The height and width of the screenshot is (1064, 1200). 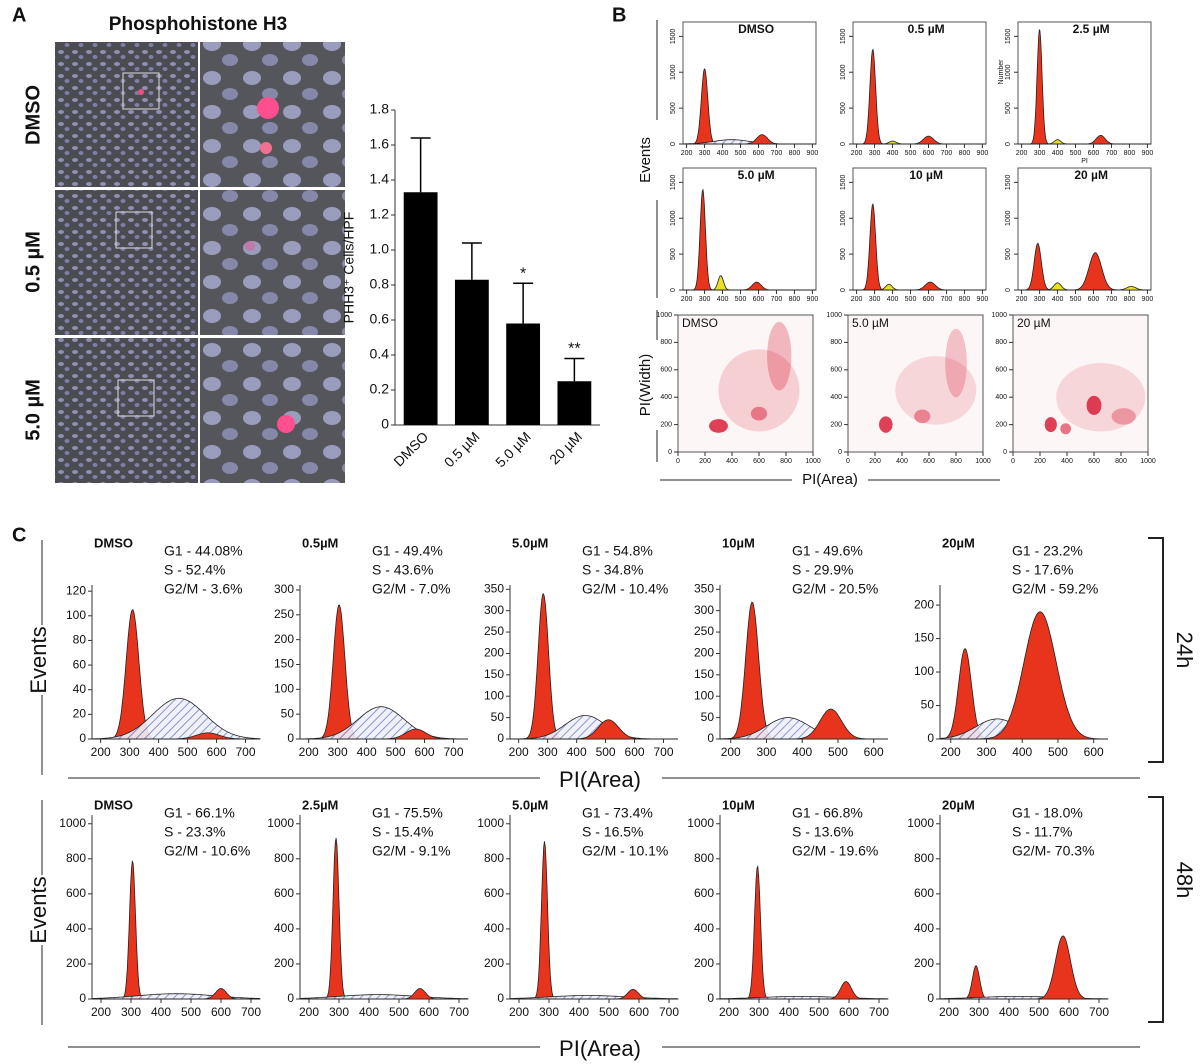 I want to click on y-tick-label: 20, so click(x=80, y=714).